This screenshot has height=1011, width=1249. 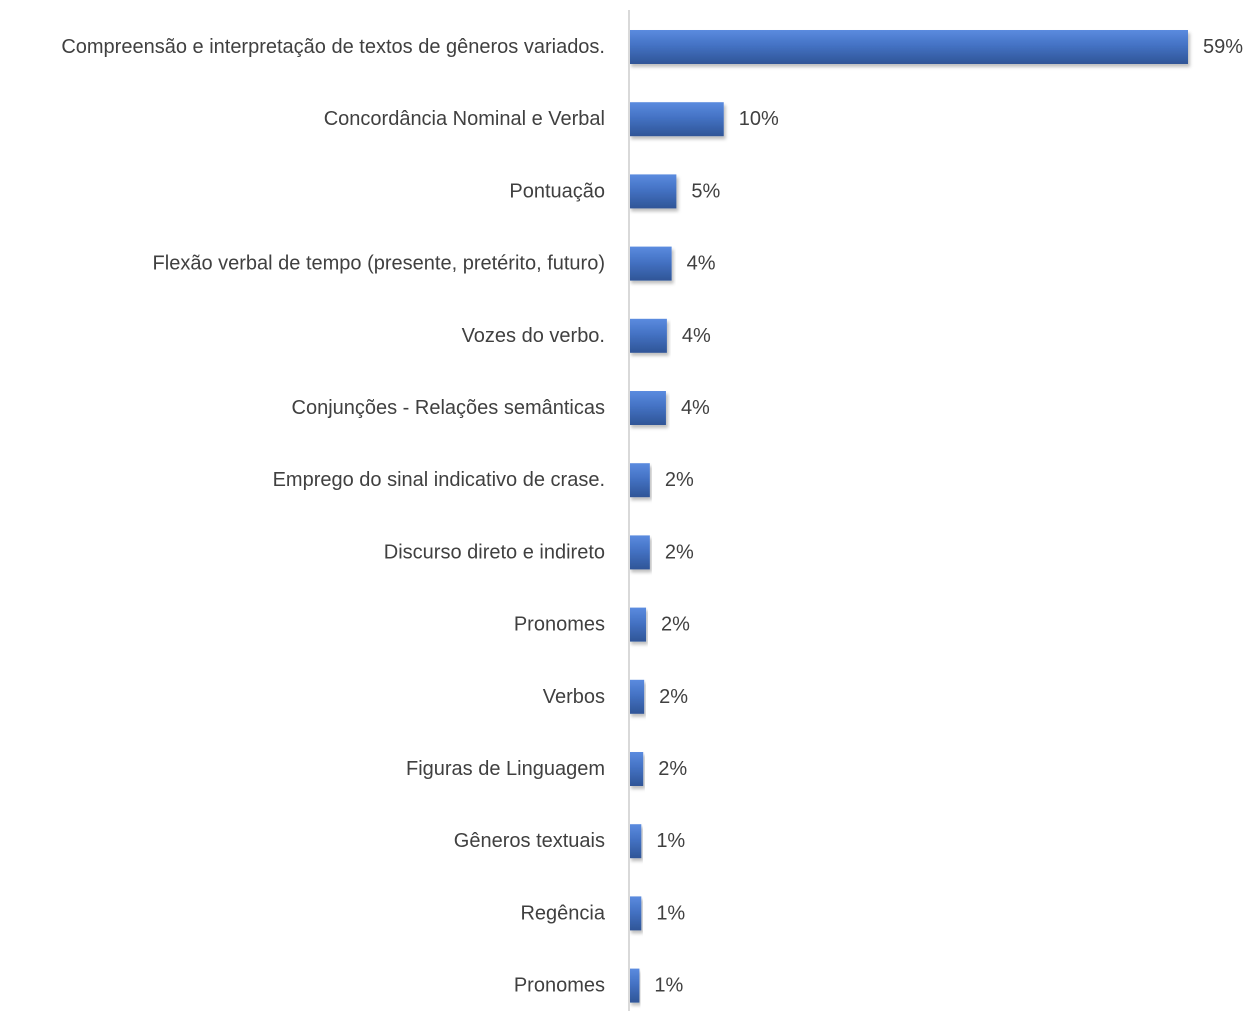 What do you see at coordinates (695, 408) in the screenshot?
I see `value-label-6: 4%` at bounding box center [695, 408].